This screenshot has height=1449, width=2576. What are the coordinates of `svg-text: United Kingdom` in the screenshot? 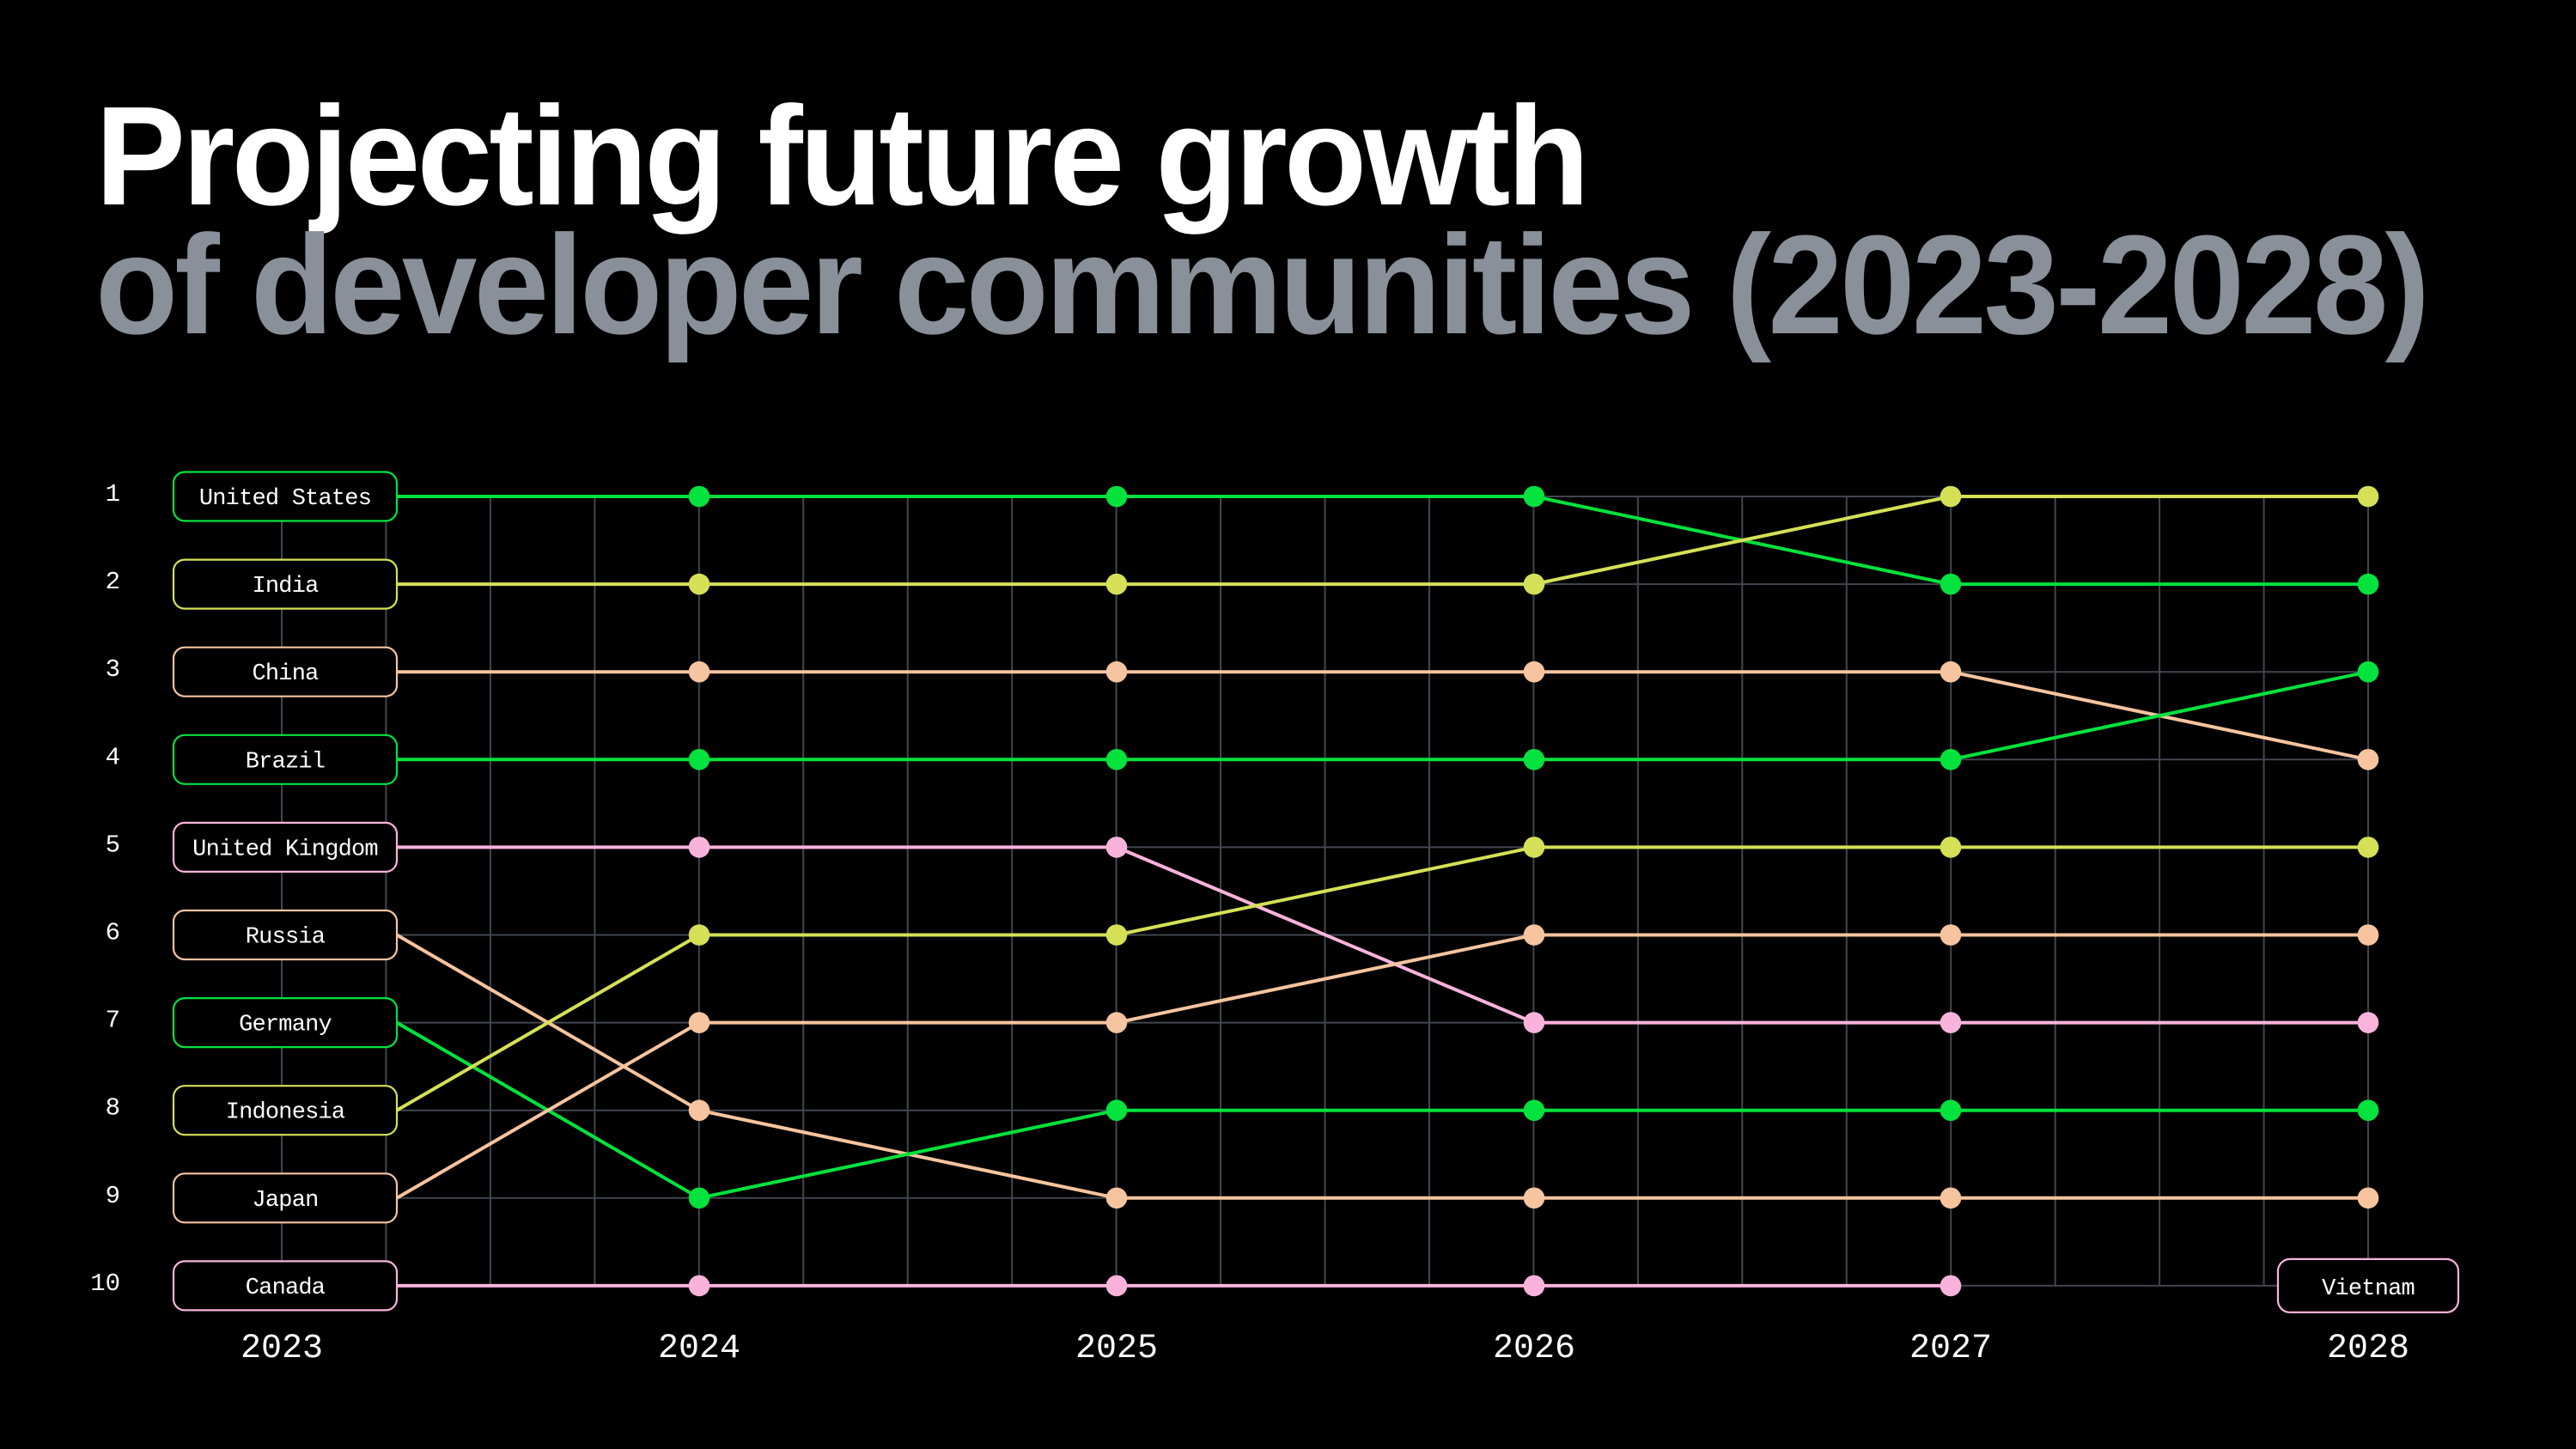 It's located at (285, 849).